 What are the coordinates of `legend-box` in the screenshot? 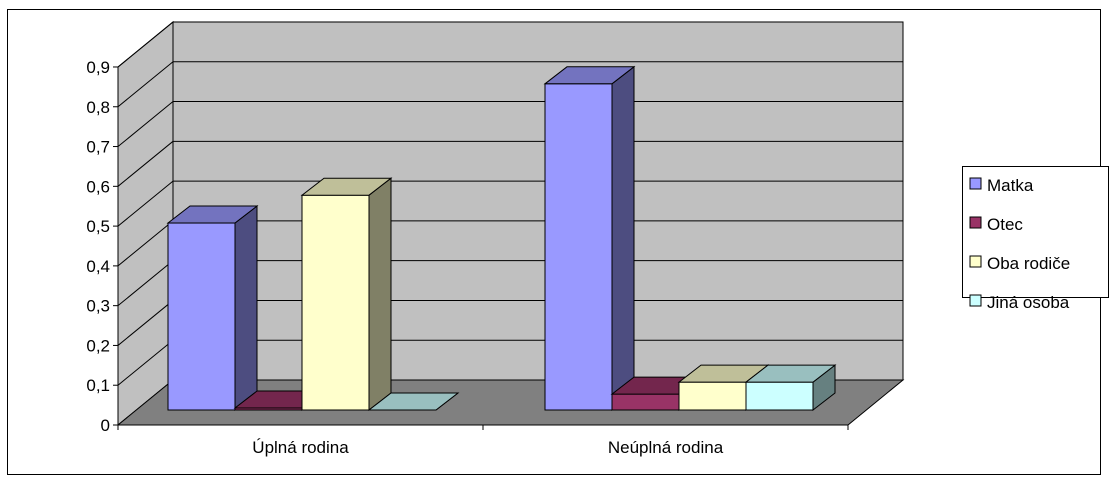 It's located at (1035, 232).